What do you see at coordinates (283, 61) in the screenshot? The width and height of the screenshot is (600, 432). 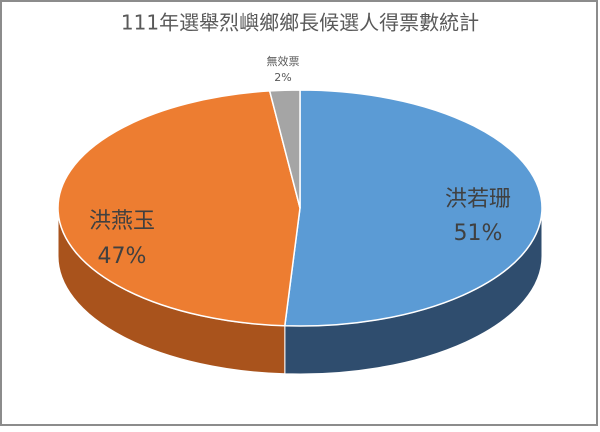 I see `slice-label: 無效票` at bounding box center [283, 61].